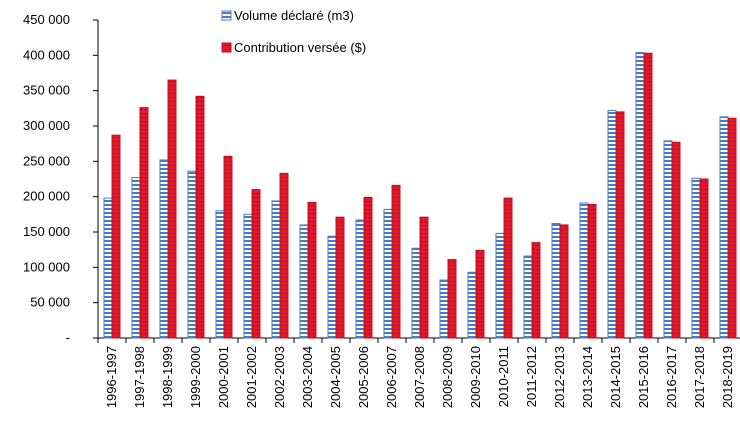 This screenshot has width=740, height=431. What do you see at coordinates (46, 54) in the screenshot?
I see `y-tick-label: 400 000` at bounding box center [46, 54].